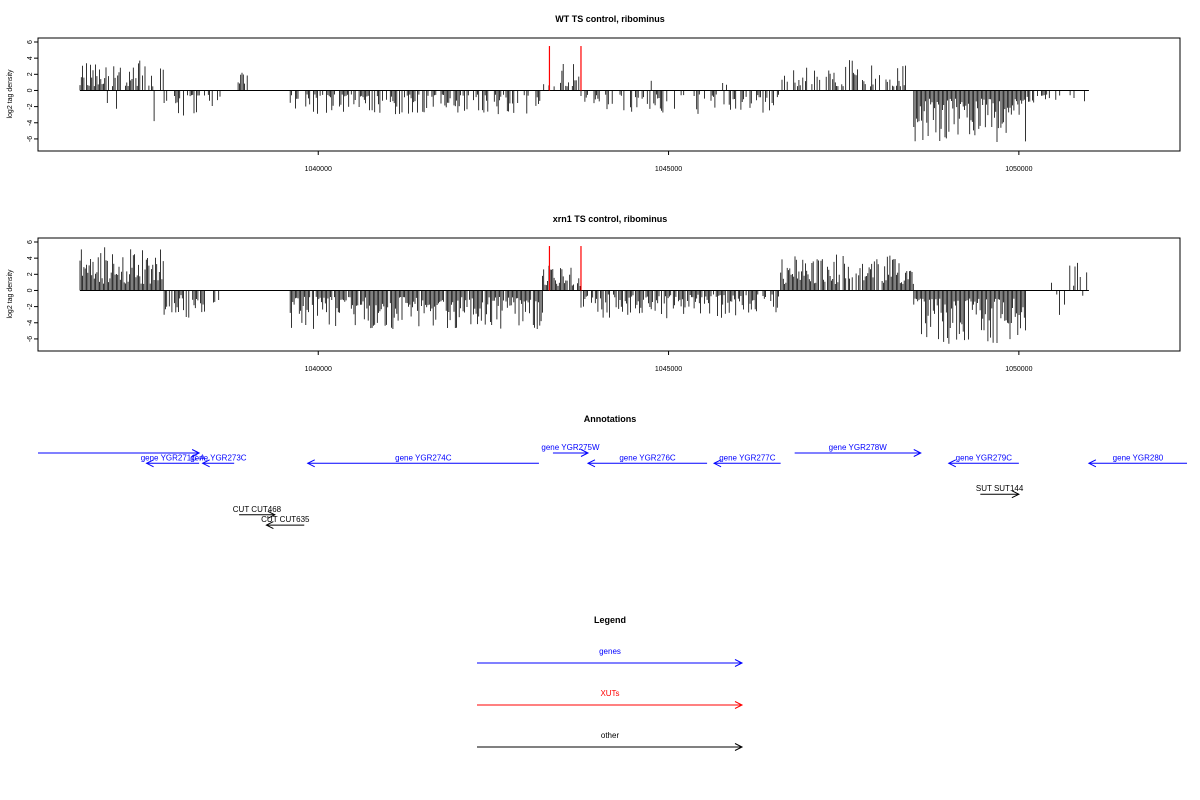  What do you see at coordinates (610, 419) in the screenshot?
I see `annotations-title: Annotations` at bounding box center [610, 419].